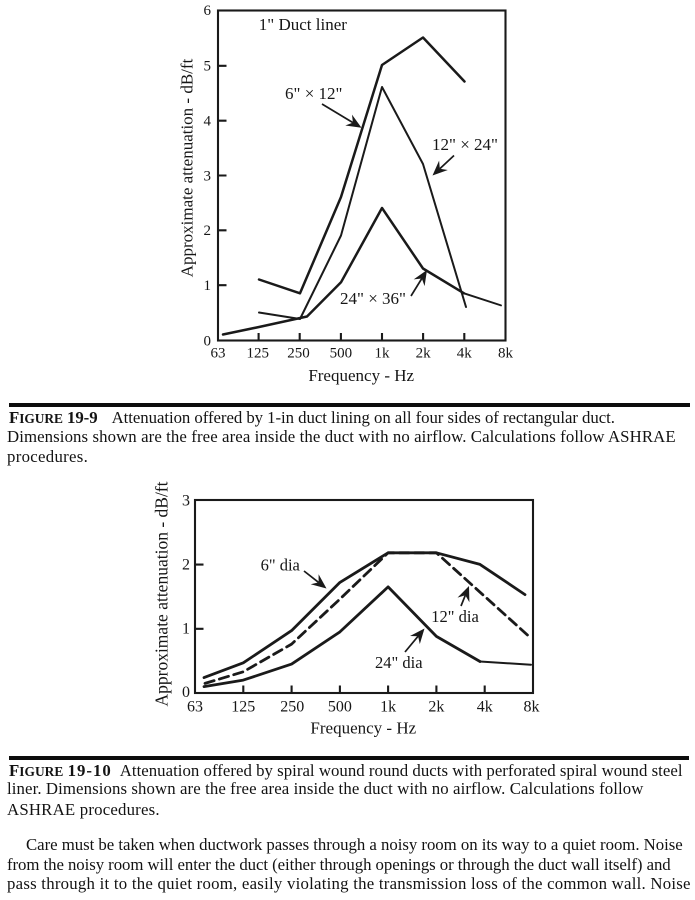  What do you see at coordinates (399, 662) in the screenshot?
I see `svg-text: 24" dia` at bounding box center [399, 662].